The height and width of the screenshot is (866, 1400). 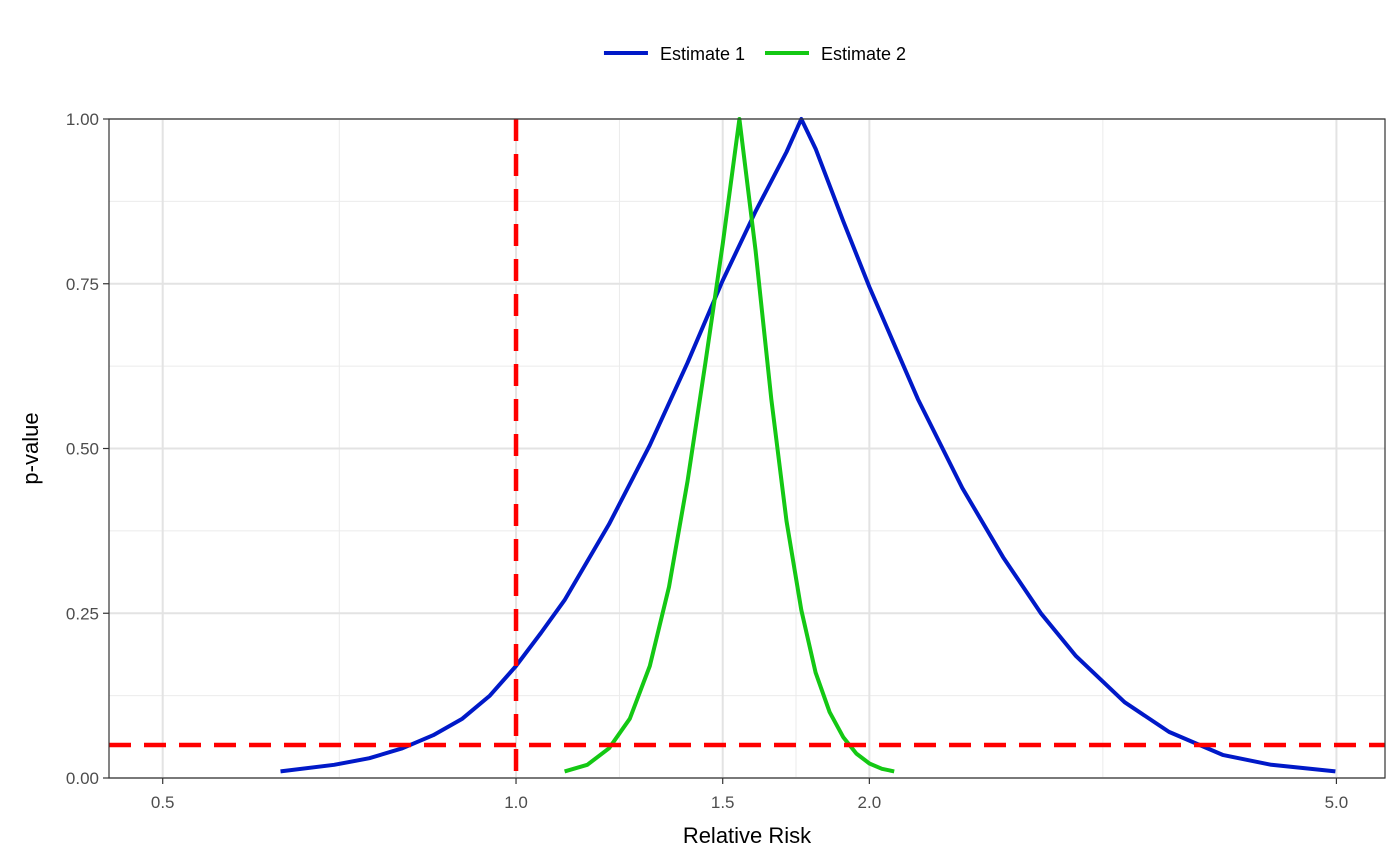 I want to click on legend-label: Estimate 1, so click(x=702, y=54).